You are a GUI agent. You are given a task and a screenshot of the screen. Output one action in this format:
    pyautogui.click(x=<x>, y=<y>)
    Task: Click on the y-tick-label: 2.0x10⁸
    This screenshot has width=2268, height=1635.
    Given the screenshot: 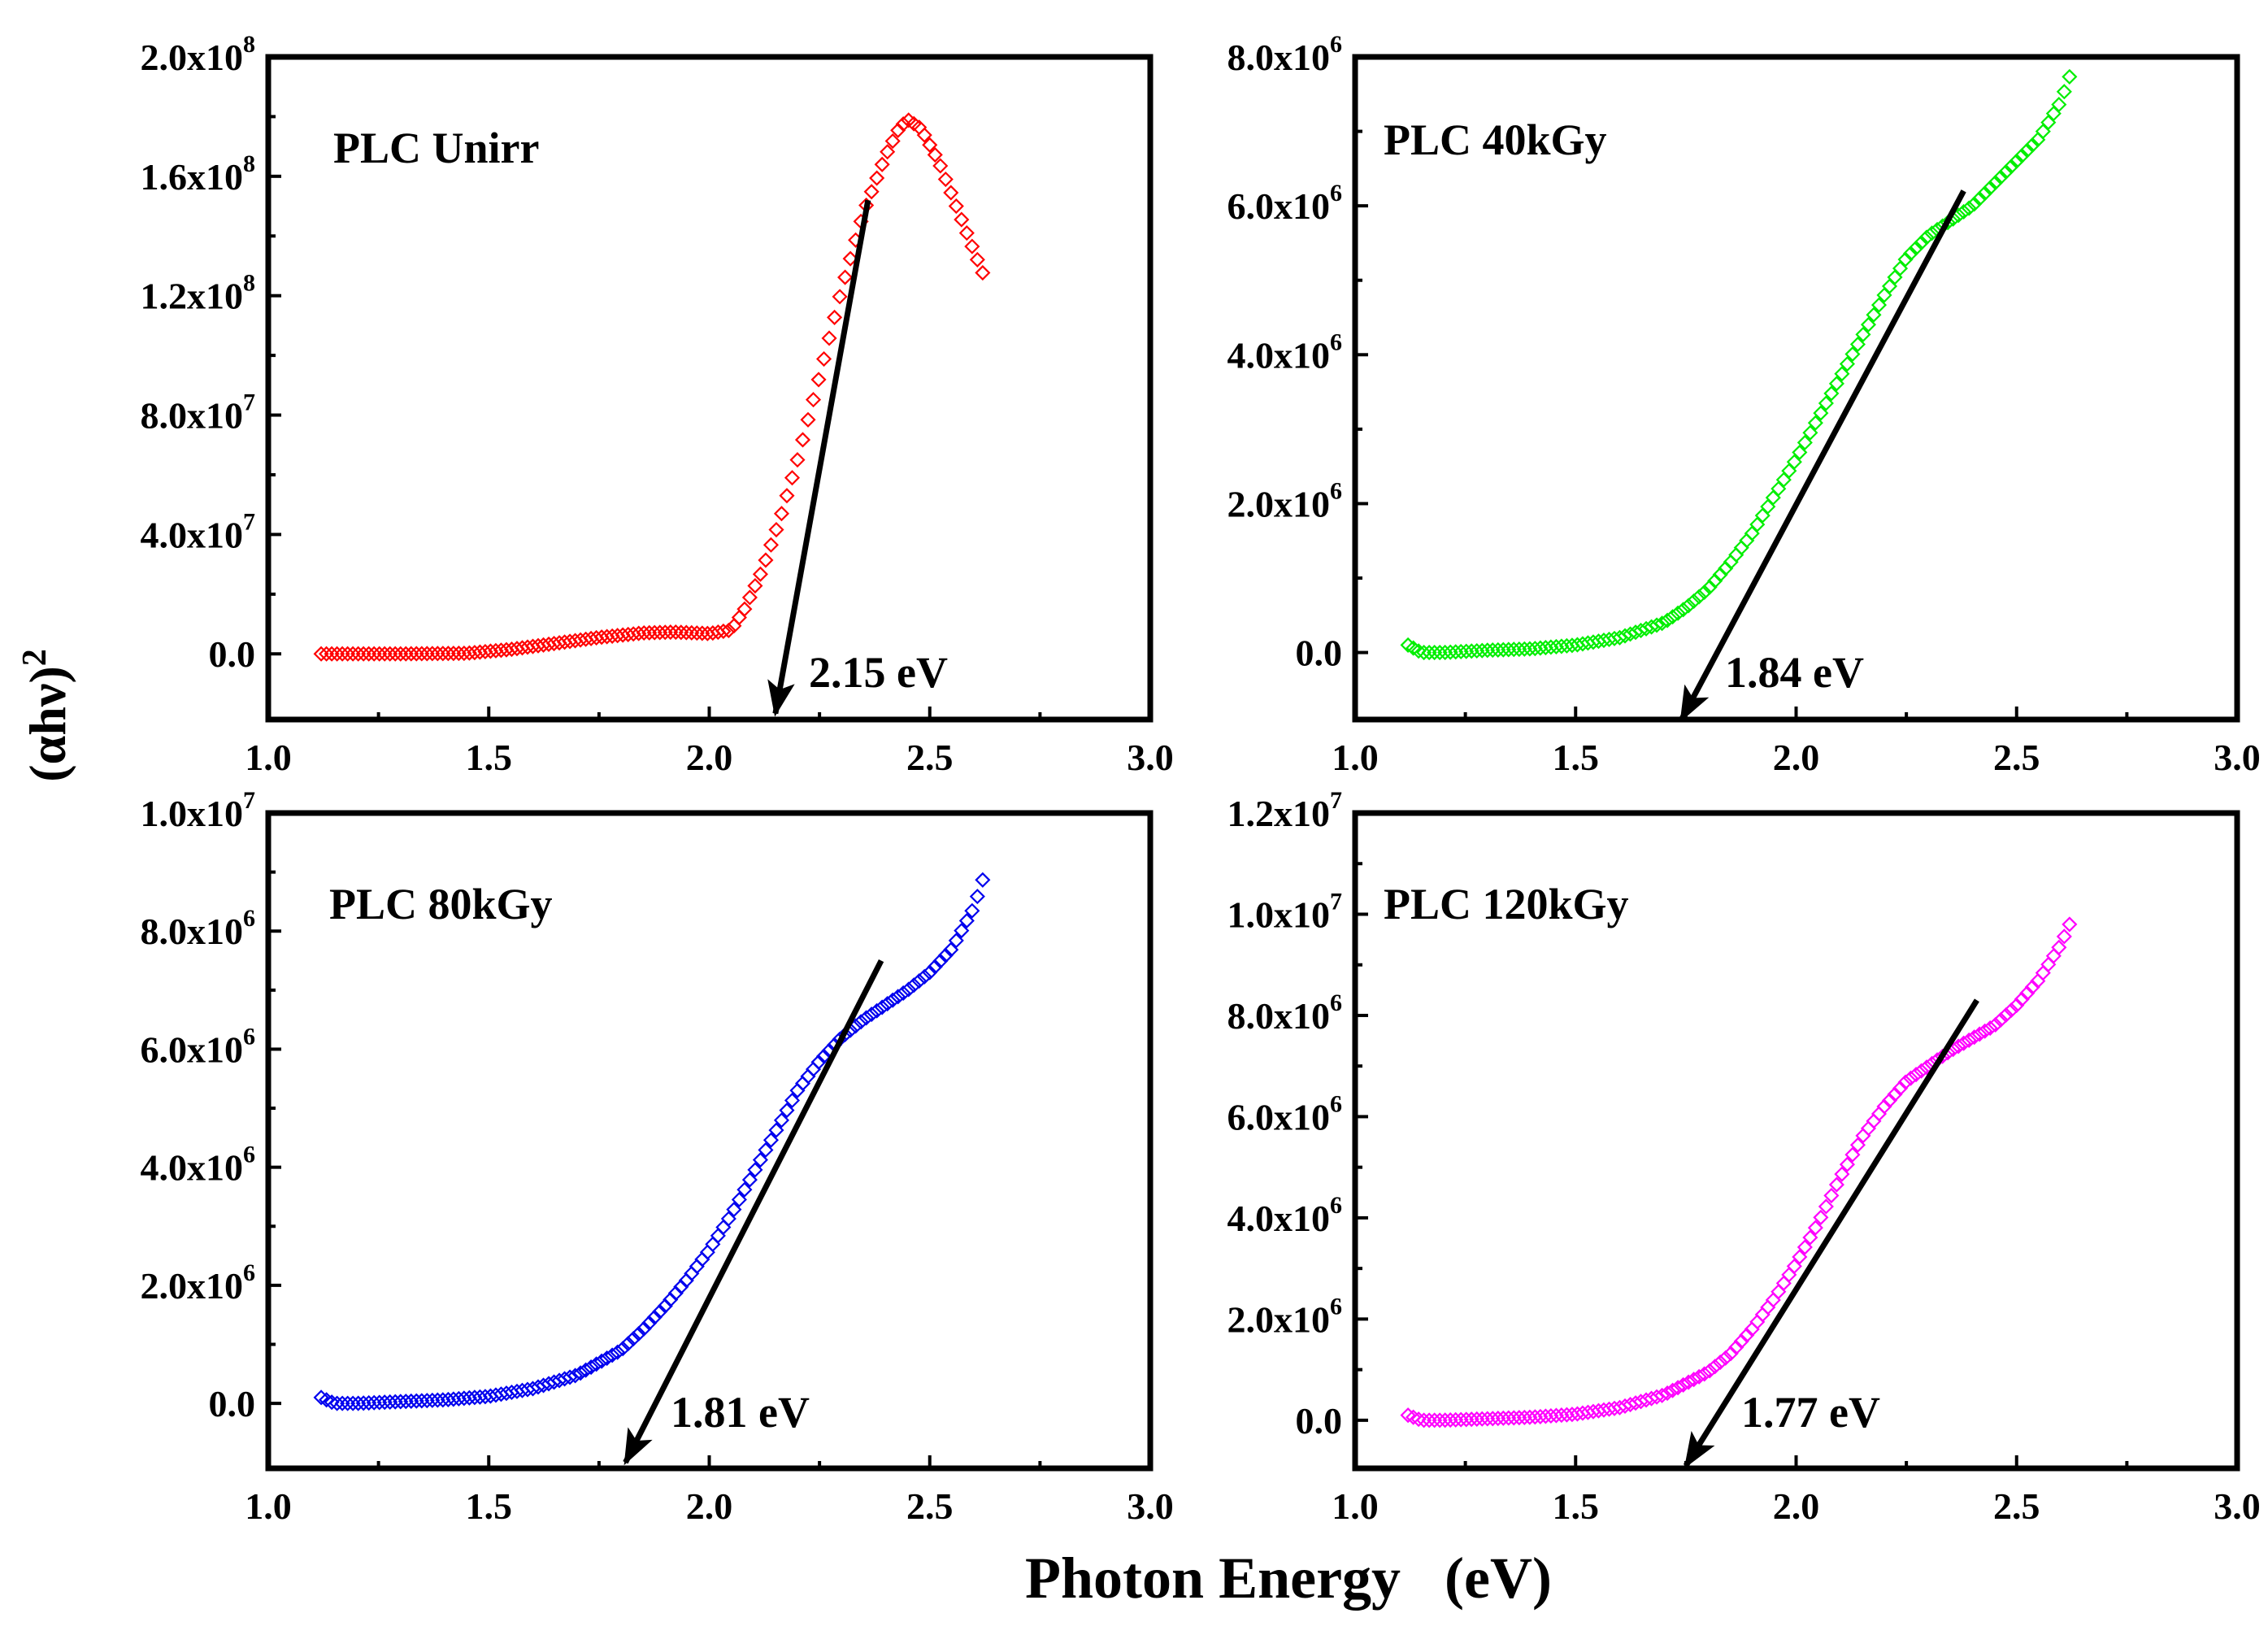 What is the action you would take?
    pyautogui.click(x=198, y=54)
    